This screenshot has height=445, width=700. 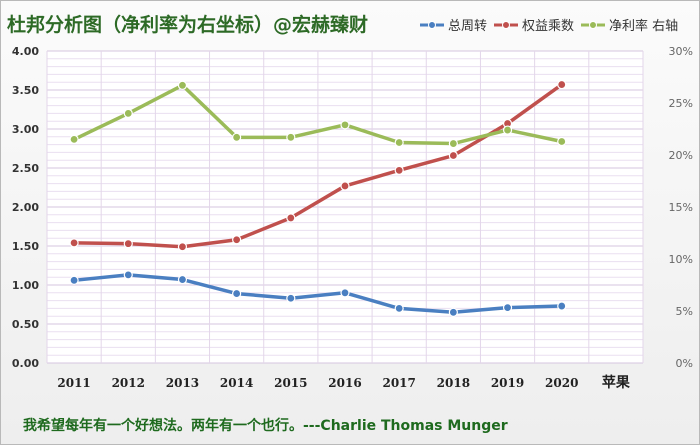 What do you see at coordinates (681, 207) in the screenshot?
I see `y2-tick-label: 15%` at bounding box center [681, 207].